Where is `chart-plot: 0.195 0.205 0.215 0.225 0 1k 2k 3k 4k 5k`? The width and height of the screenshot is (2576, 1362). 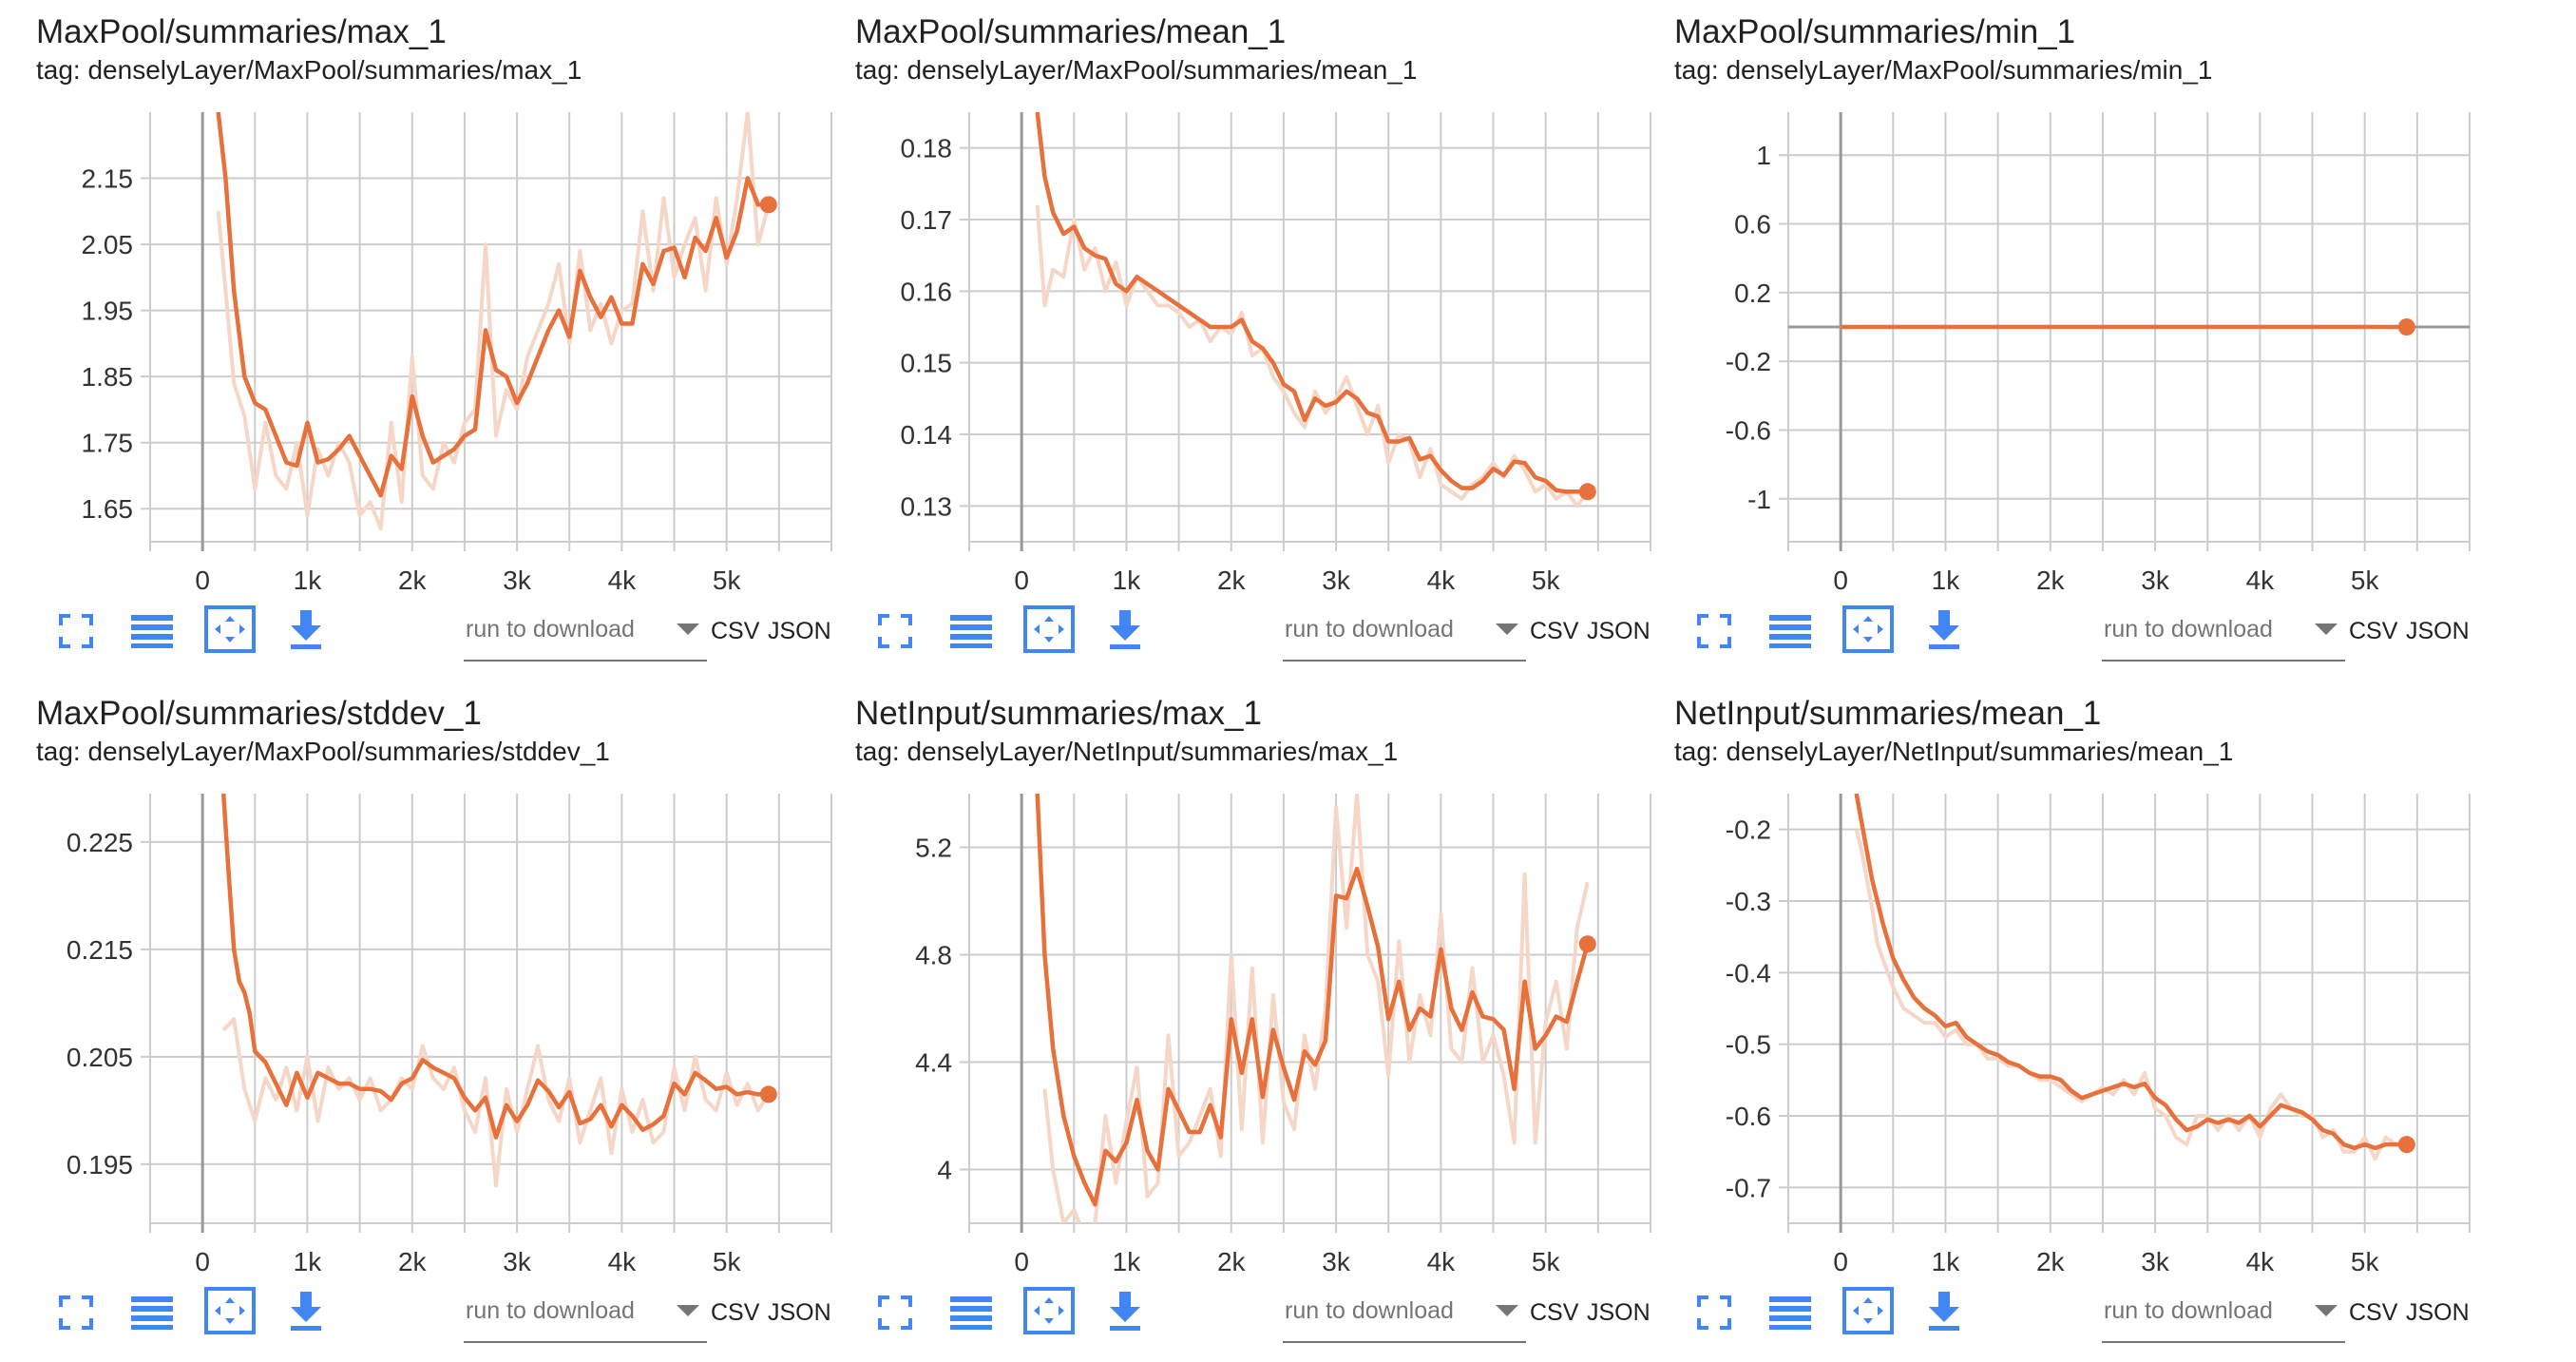 chart-plot: 0.195 0.205 0.215 0.225 0 1k 2k 3k 4k 5k is located at coordinates (416, 979).